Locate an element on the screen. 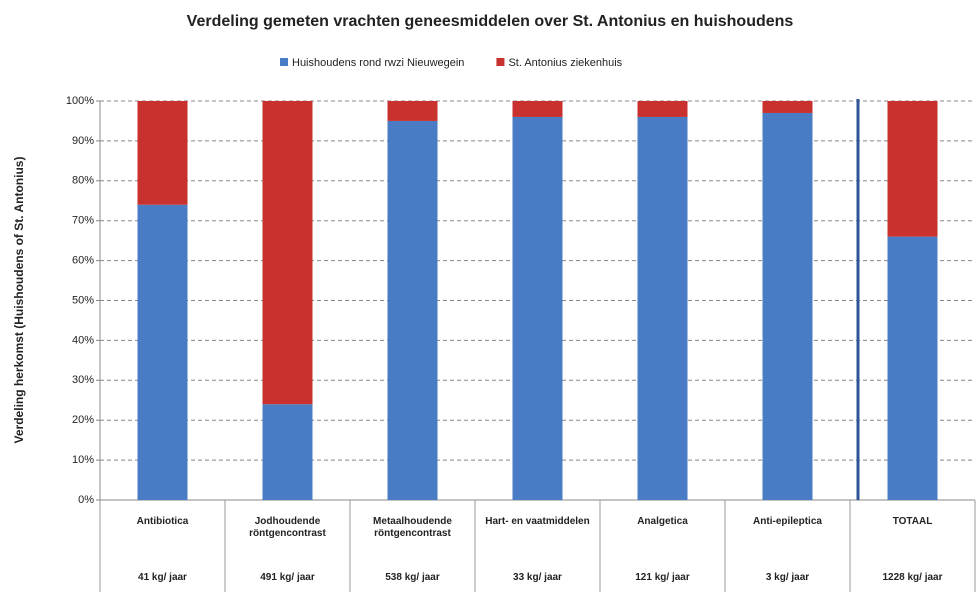  y-tick-label: 70% is located at coordinates (83, 221).